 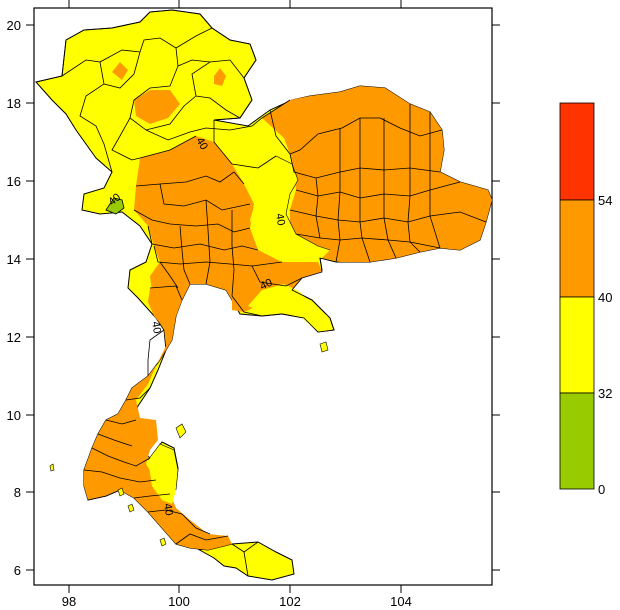 I want to click on legend-label: 0, so click(x=601, y=489).